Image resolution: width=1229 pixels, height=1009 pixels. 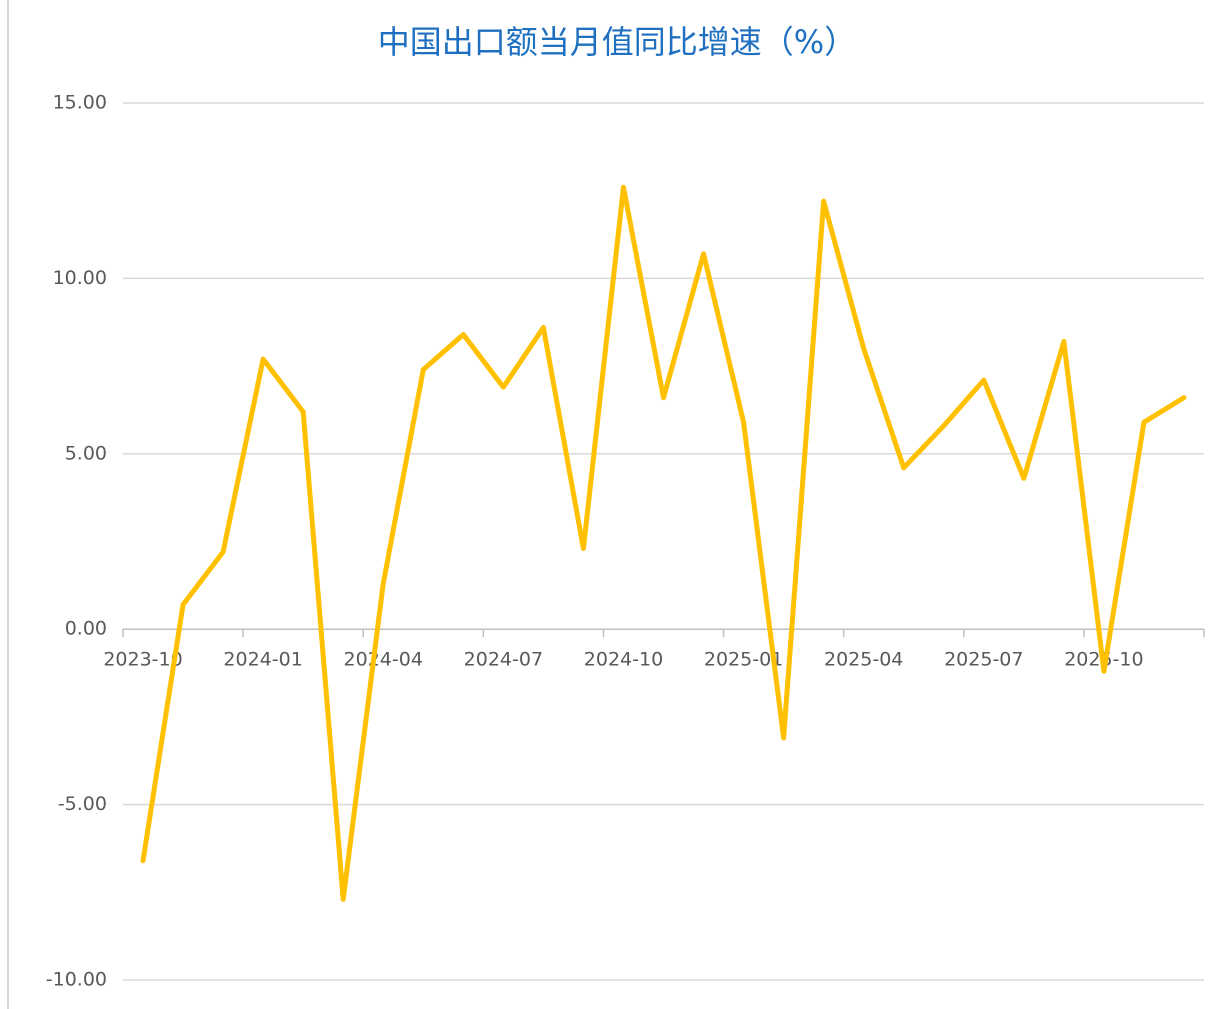 I want to click on x-tick-label: 2025-04, so click(x=863, y=660).